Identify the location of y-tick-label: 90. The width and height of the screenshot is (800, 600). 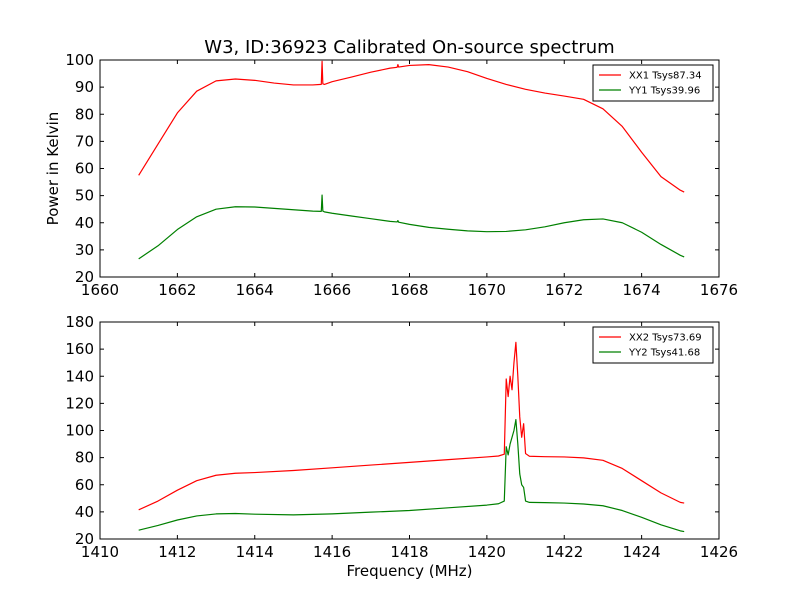
(84, 87).